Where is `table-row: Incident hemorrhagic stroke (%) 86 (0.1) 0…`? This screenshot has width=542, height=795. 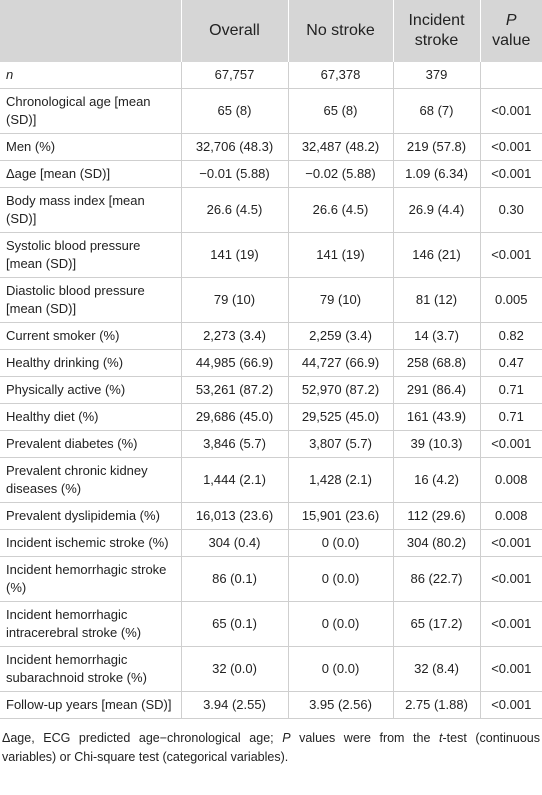
table-row: Incident hemorrhagic stroke (%) 86 (0.1) 0… is located at coordinates (271, 579).